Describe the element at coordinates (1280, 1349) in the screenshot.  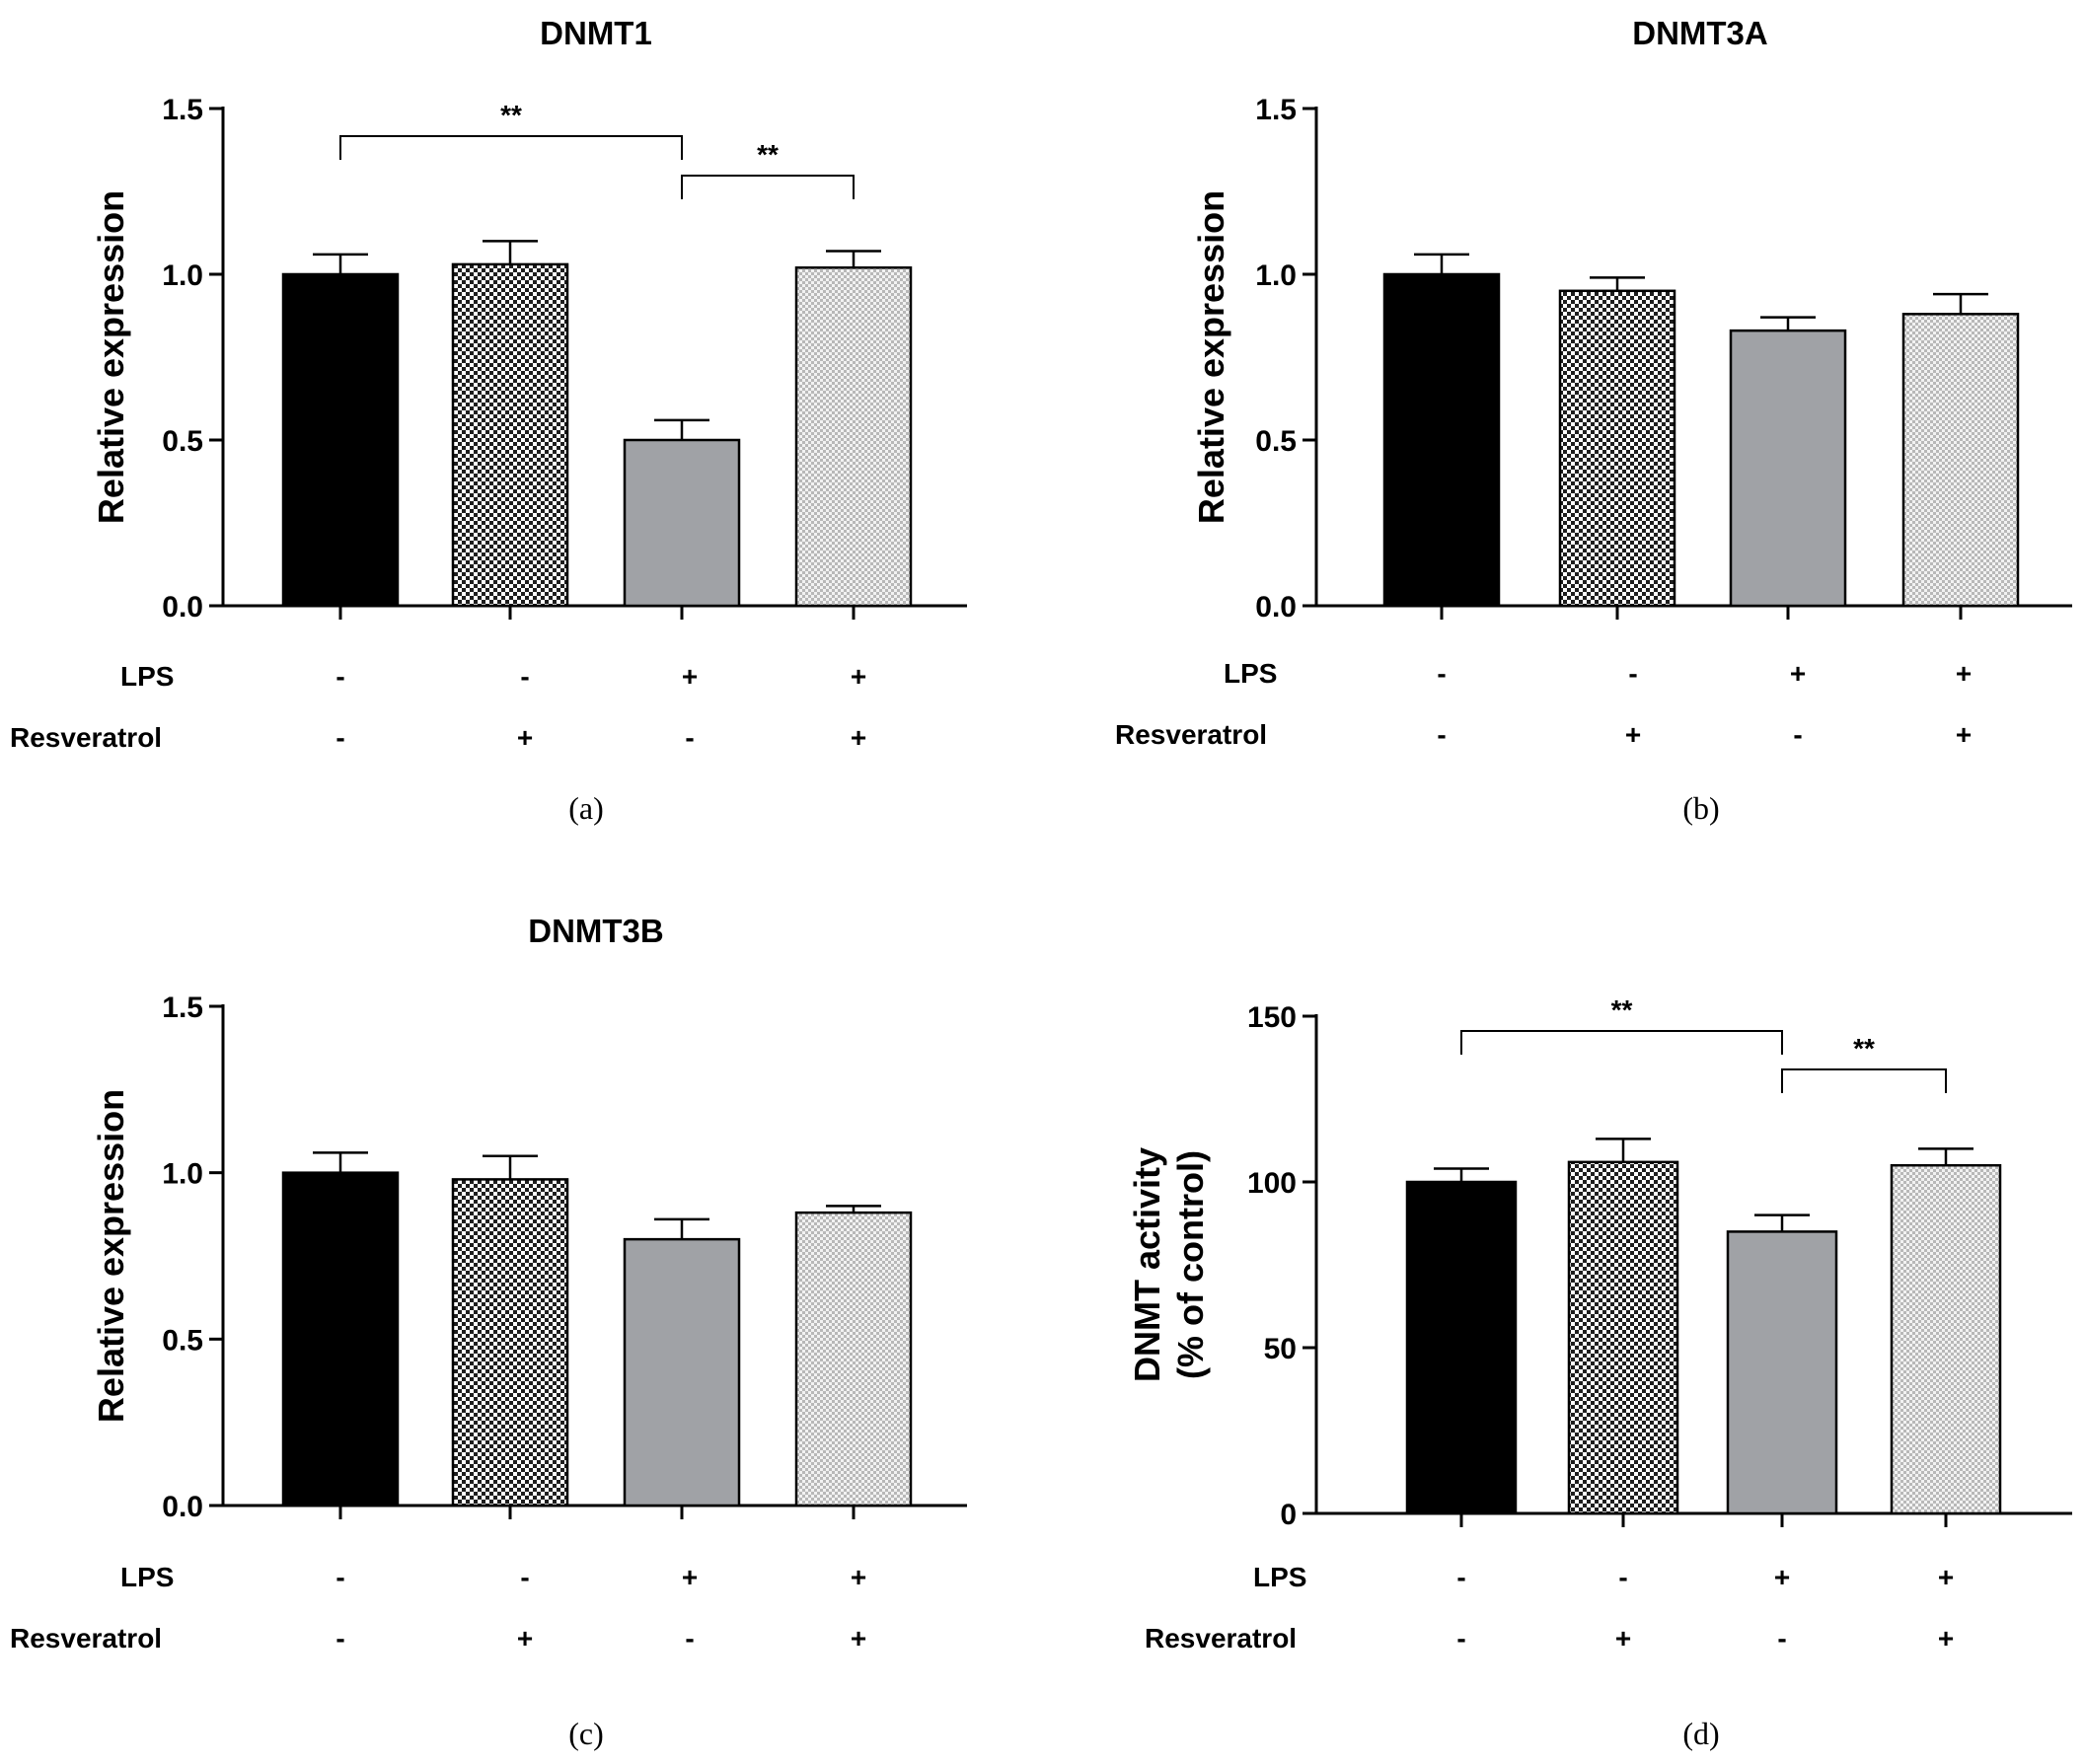
I see `y-tick-label: 50` at that location.